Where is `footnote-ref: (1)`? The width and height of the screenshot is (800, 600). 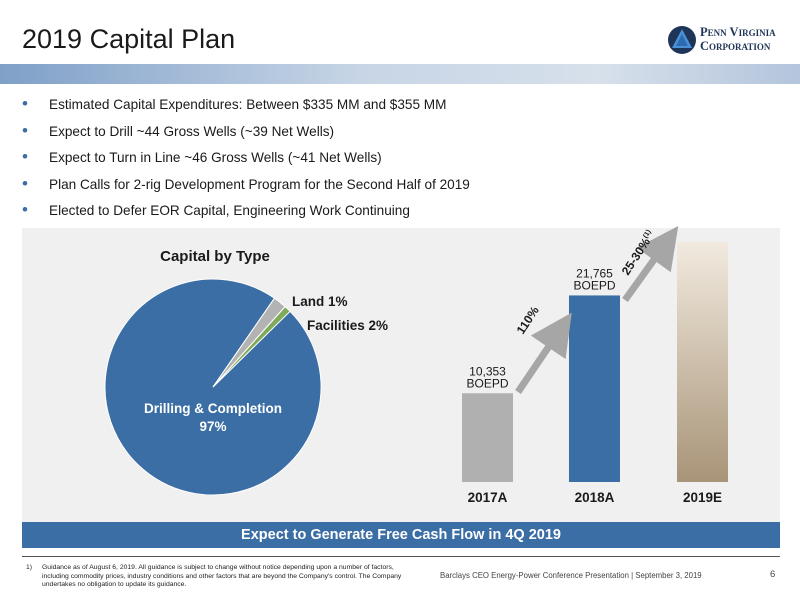
footnote-ref: (1) is located at coordinates (647, 234).